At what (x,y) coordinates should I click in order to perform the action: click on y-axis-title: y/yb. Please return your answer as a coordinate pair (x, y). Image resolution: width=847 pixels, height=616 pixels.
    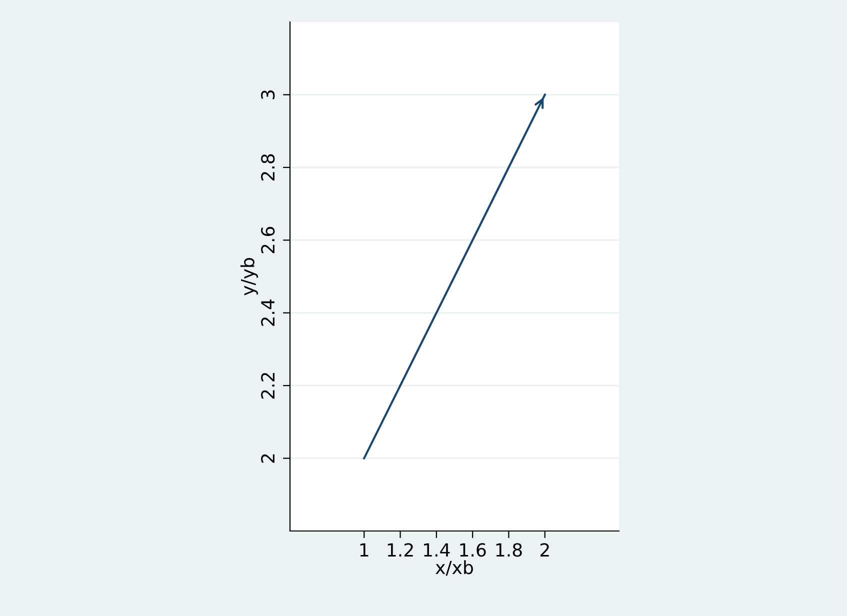
    Looking at the image, I should click on (249, 277).